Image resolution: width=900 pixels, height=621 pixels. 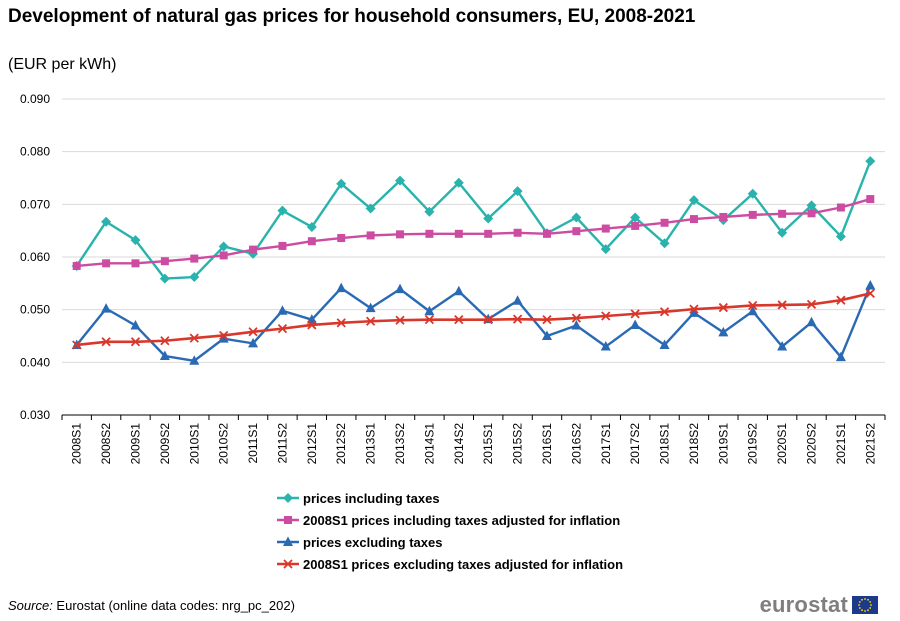 What do you see at coordinates (488, 444) in the screenshot?
I see `x-tick-label: 2015S1` at bounding box center [488, 444].